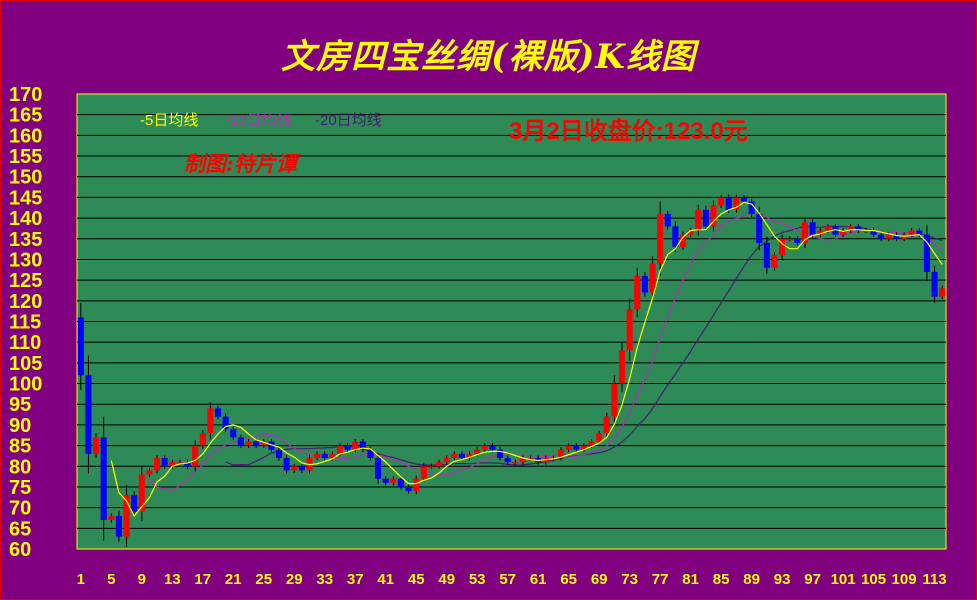 The height and width of the screenshot is (600, 977). What do you see at coordinates (568, 579) in the screenshot?
I see `x-tick-label: 65` at bounding box center [568, 579].